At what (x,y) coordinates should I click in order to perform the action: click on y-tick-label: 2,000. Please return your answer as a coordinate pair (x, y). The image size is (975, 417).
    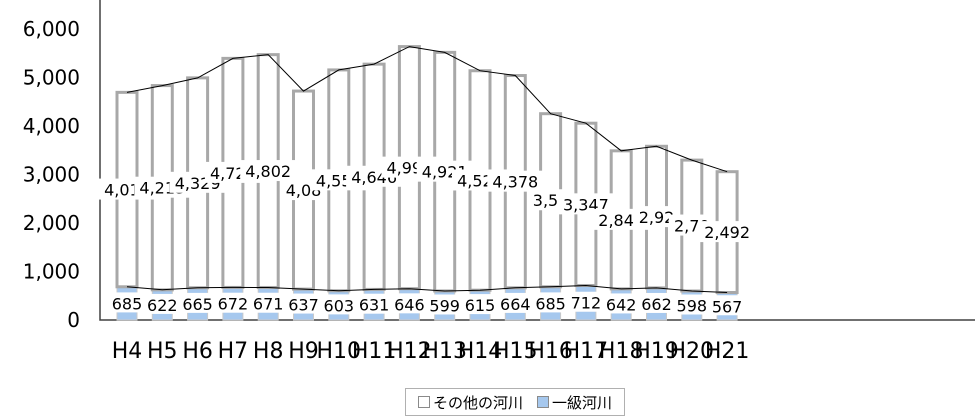
    Looking at the image, I should click on (51, 223).